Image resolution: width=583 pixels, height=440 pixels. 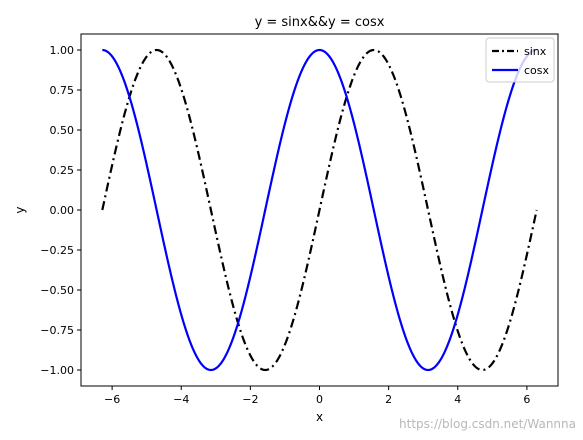 I want to click on y-tick-label: −0.75, so click(x=57, y=330).